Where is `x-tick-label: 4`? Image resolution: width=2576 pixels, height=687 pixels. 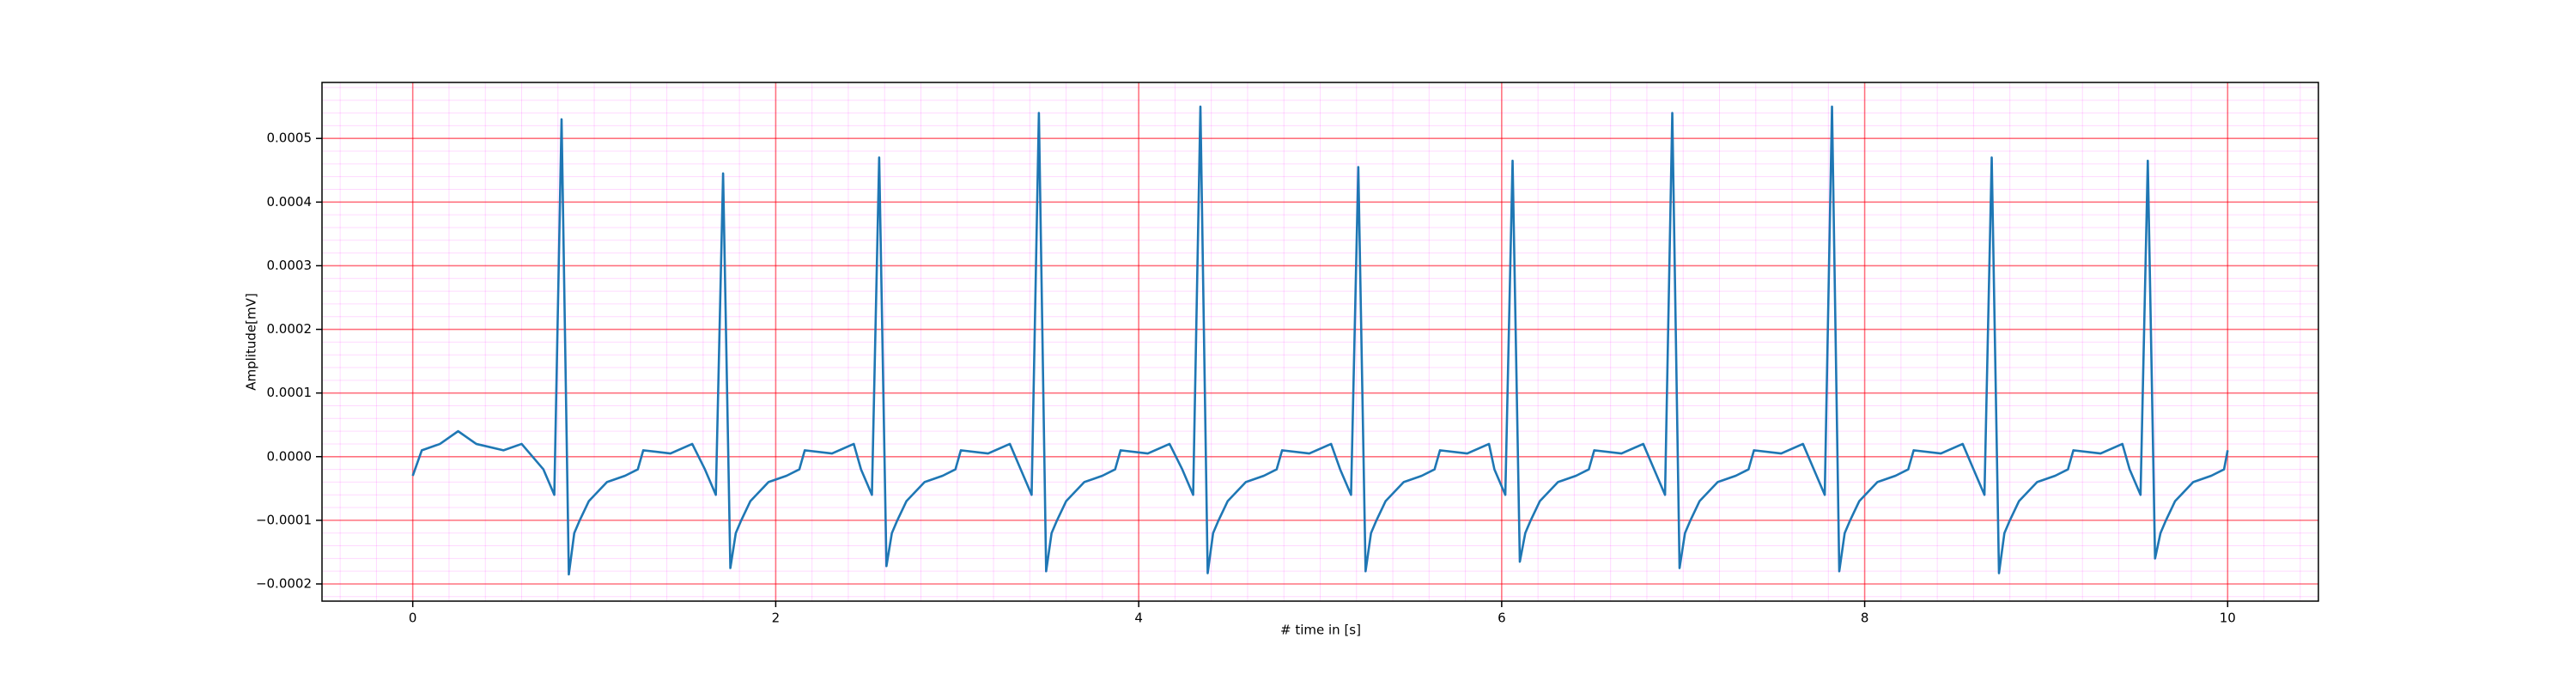 x-tick-label: 4 is located at coordinates (1138, 618).